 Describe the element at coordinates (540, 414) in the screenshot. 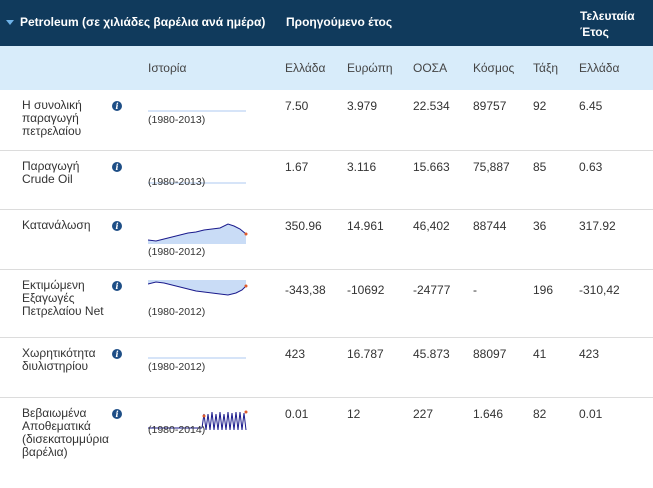

I see `rank-value: 82` at that location.